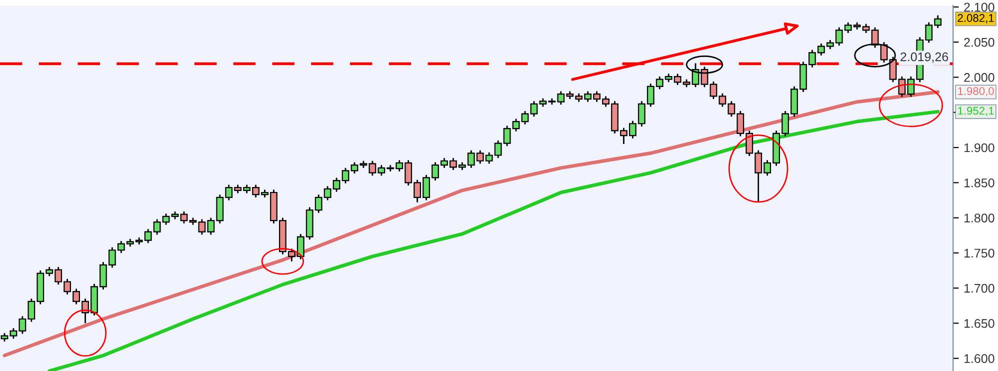  What do you see at coordinates (979, 77) in the screenshot?
I see `y-tick-label: 2.000` at bounding box center [979, 77].